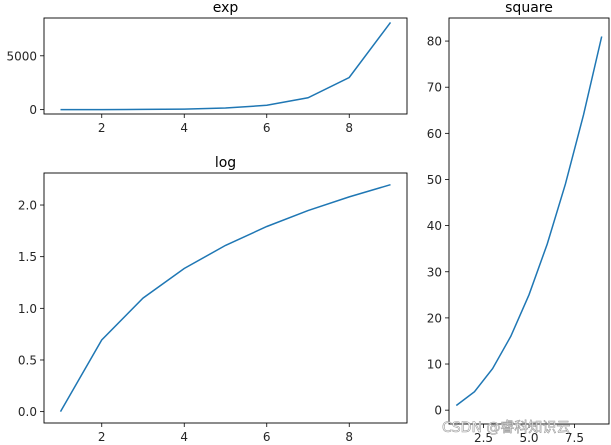 This screenshot has height=445, width=611. Describe the element at coordinates (434, 134) in the screenshot. I see `y-tick-label: 60` at that location.